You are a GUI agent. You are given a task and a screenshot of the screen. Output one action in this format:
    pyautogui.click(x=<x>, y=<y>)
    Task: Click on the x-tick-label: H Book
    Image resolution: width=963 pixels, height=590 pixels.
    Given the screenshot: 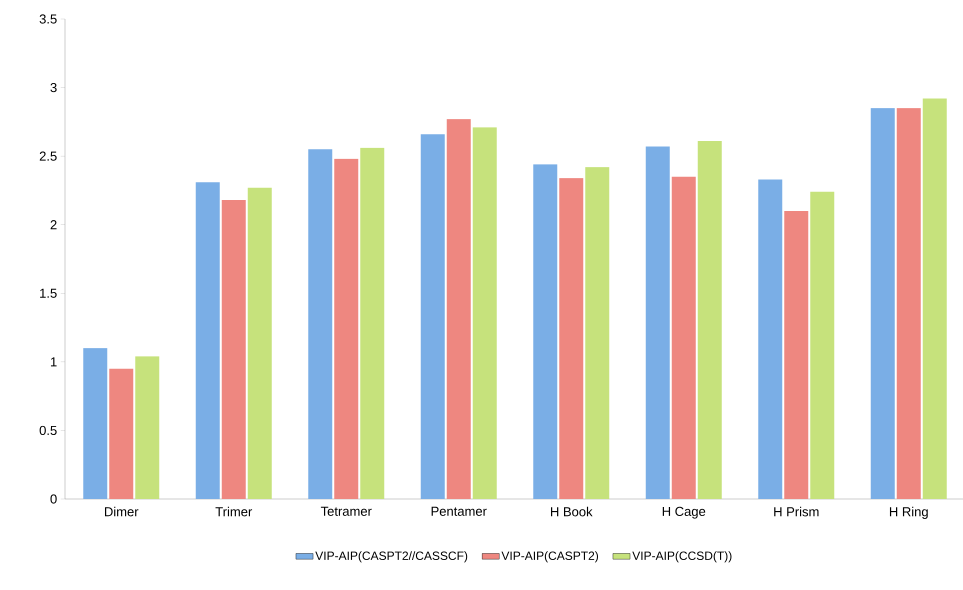 What is the action you would take?
    pyautogui.click(x=572, y=511)
    